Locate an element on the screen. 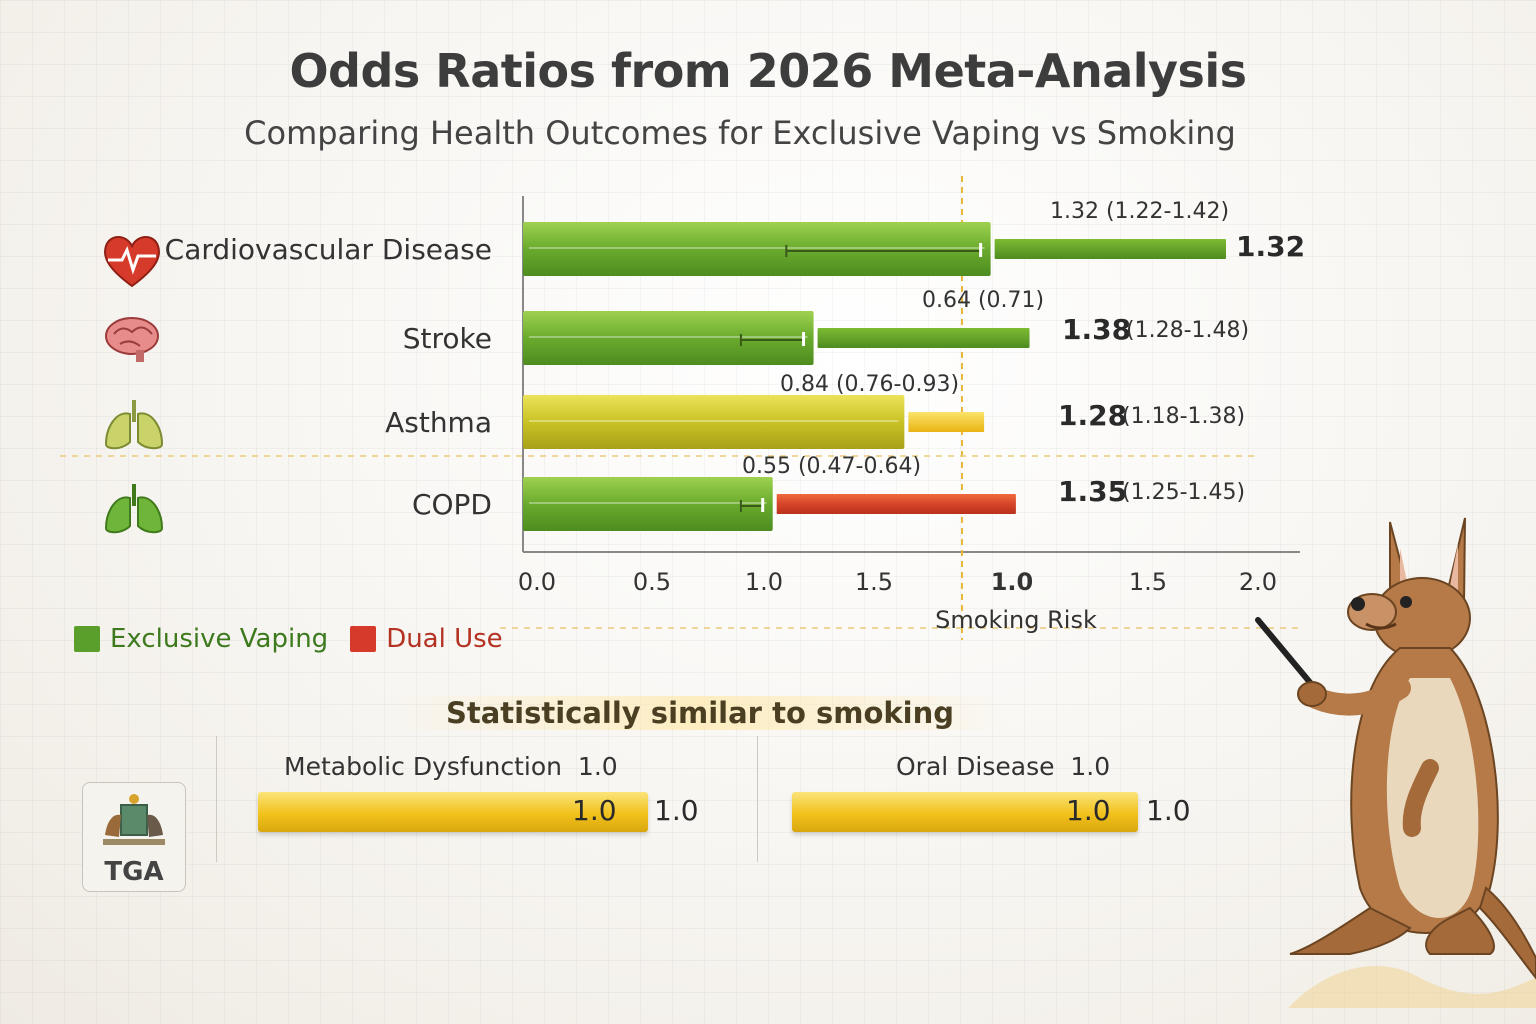 The width and height of the screenshot is (1536, 1024). legend-label: Dual Use is located at coordinates (444, 639).